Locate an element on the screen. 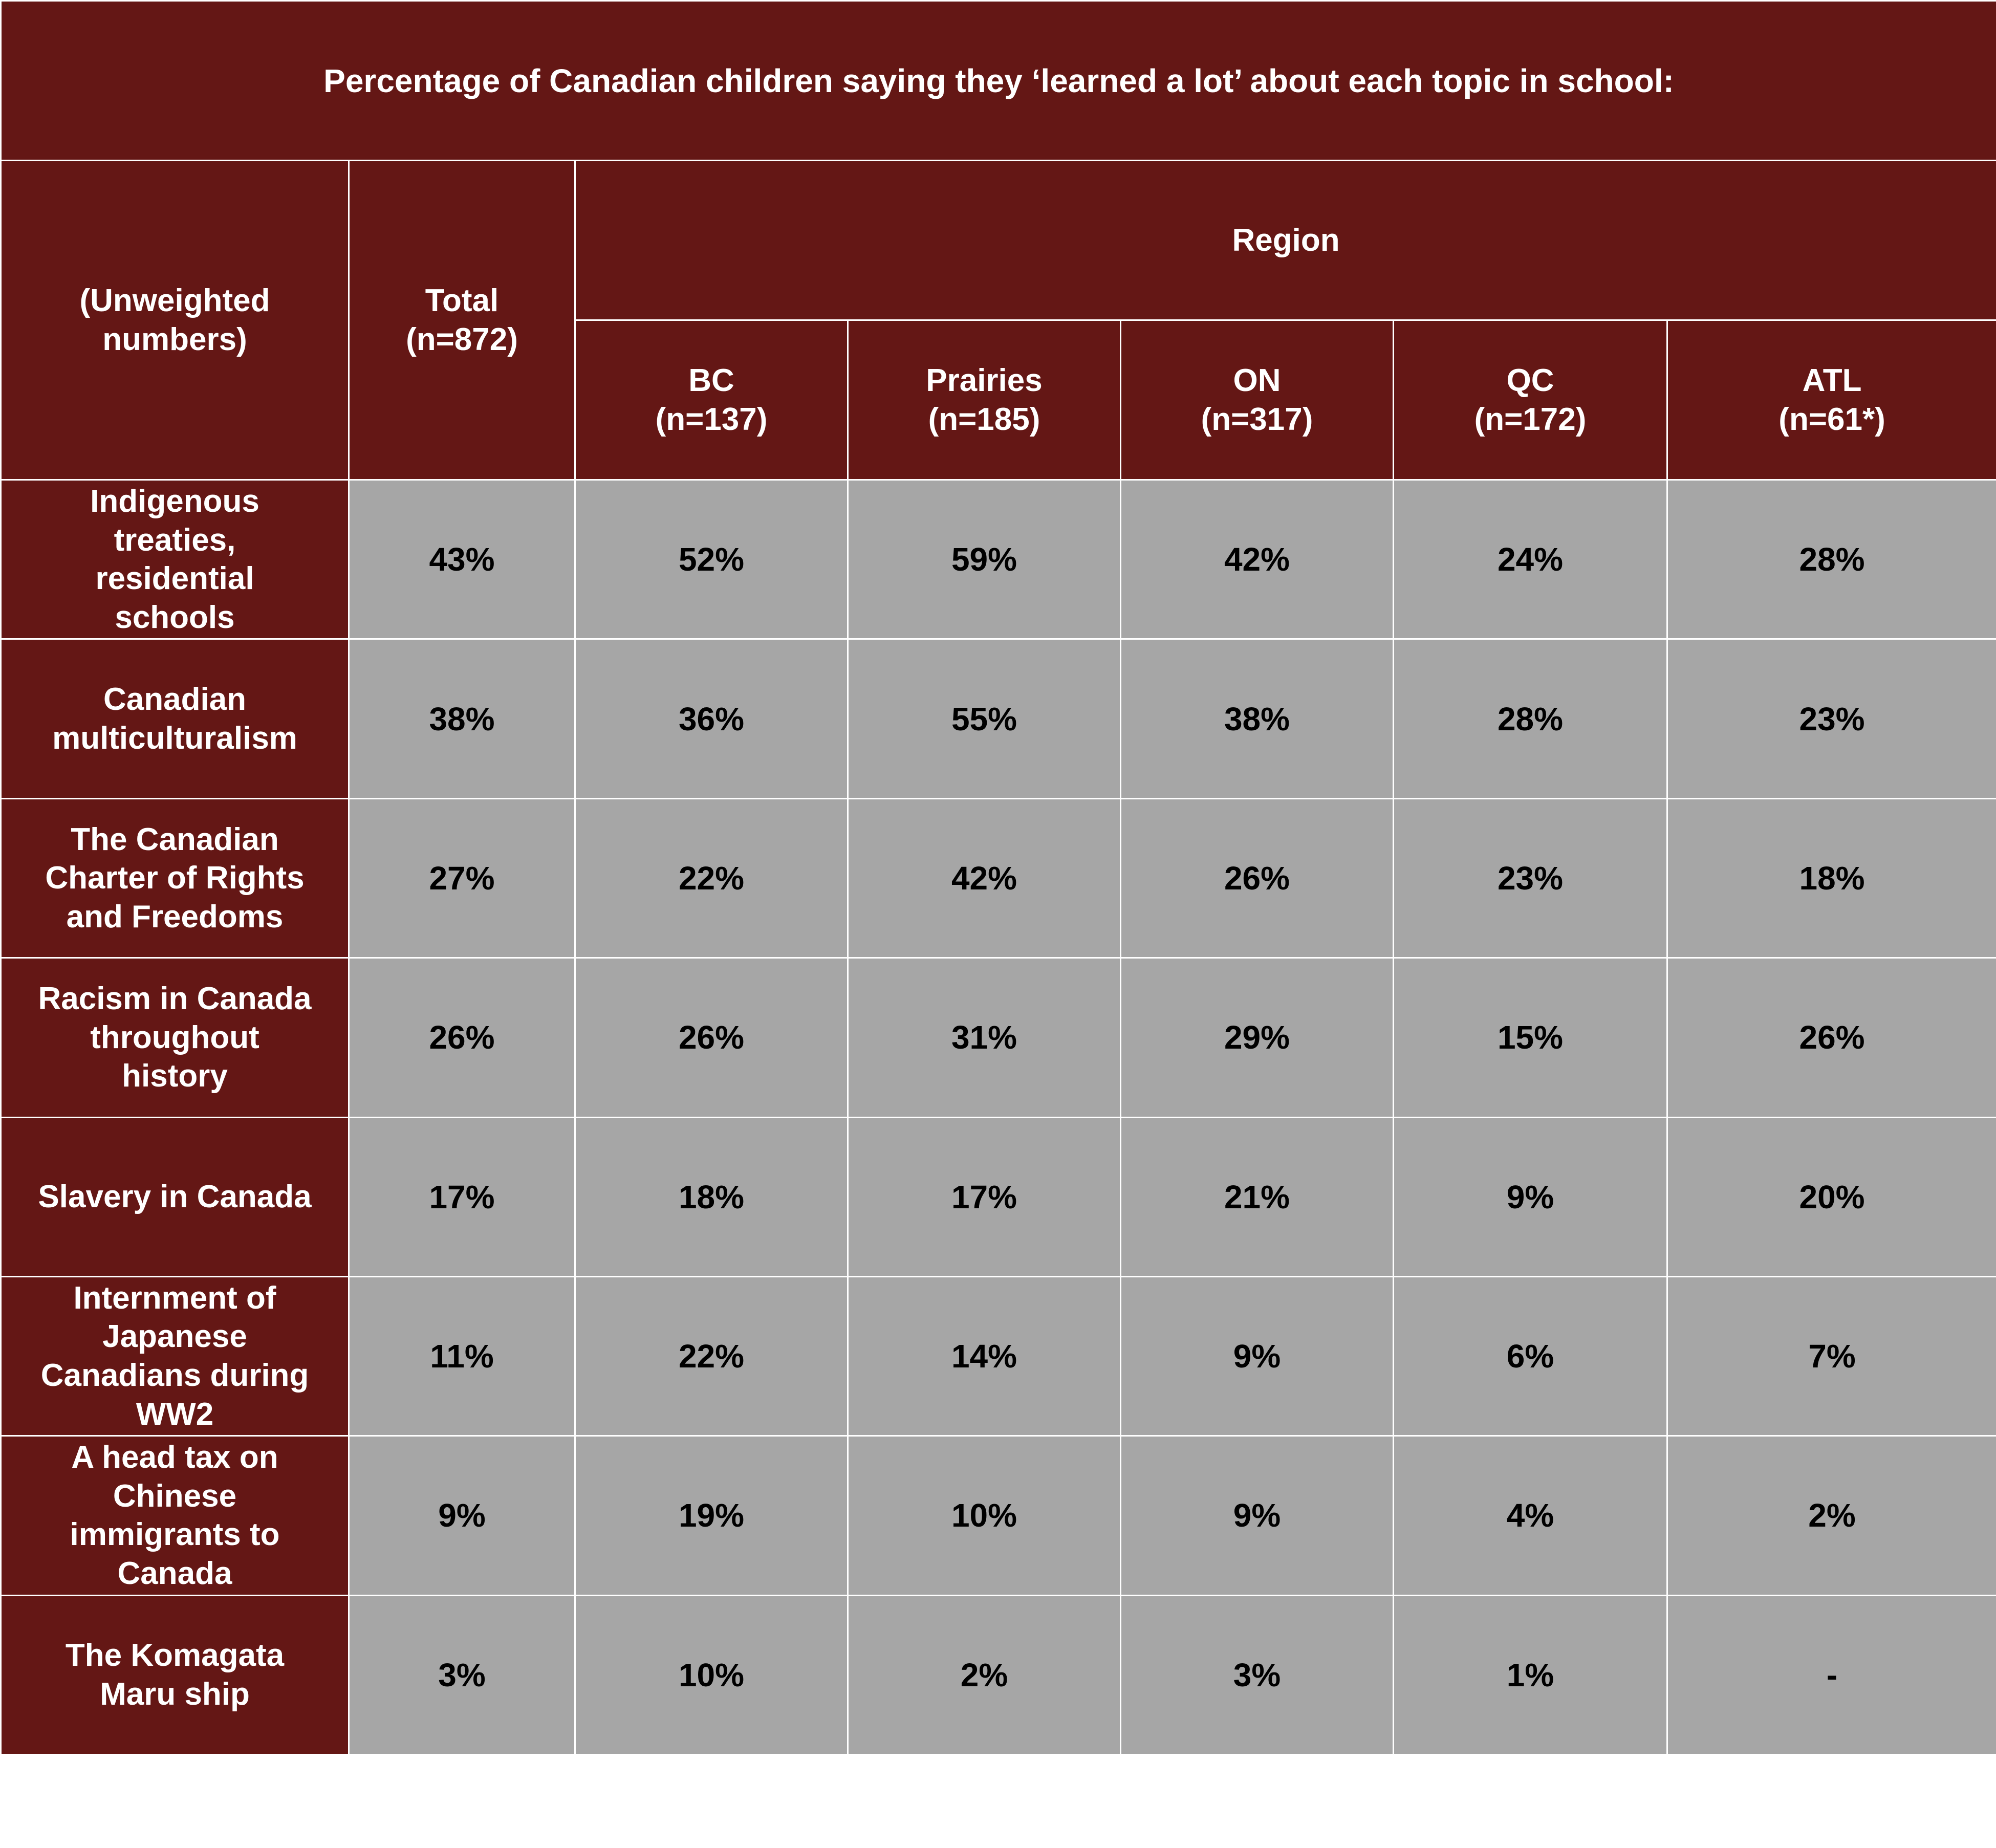 The image size is (1996, 1848). row-label-line: throughout is located at coordinates (175, 1037).